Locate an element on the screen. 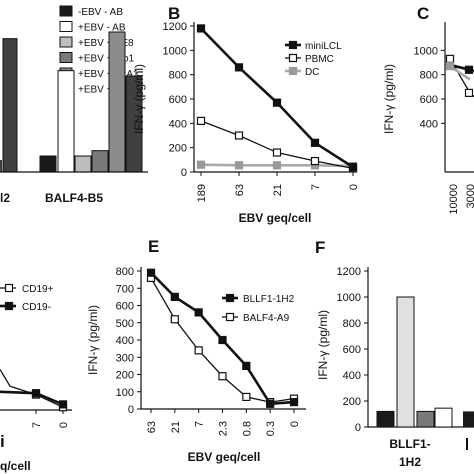 The height and width of the screenshot is (474, 474). y-label-e: IFN-γ (pg/ml) is located at coordinates (93, 340).